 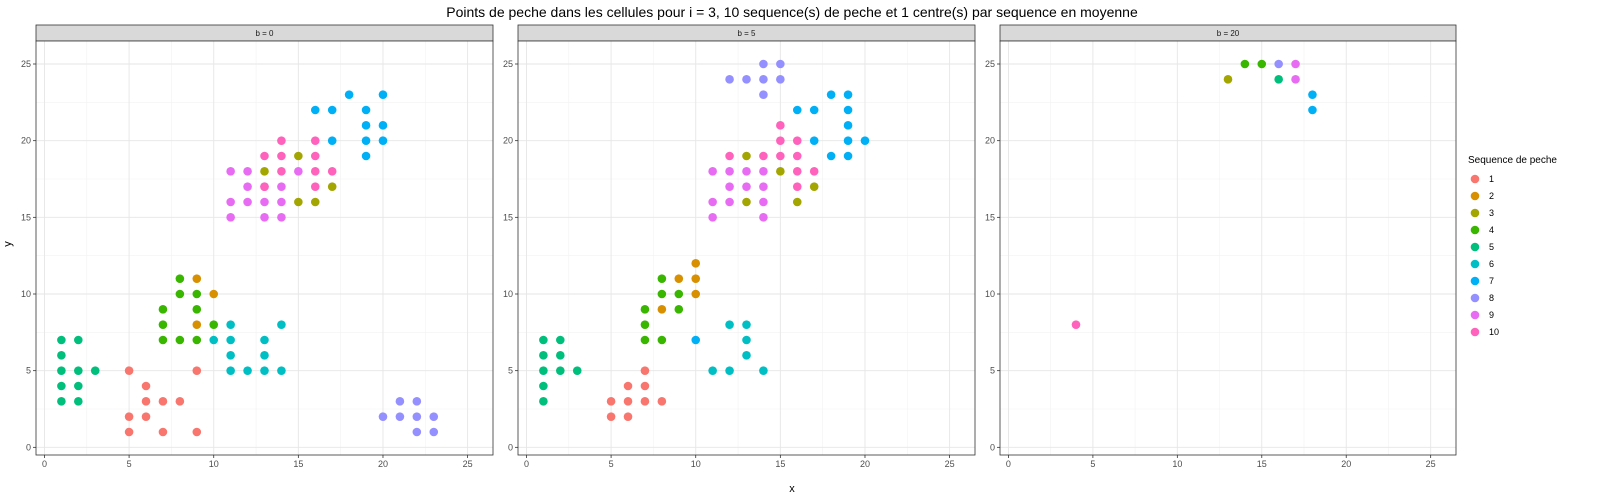 I want to click on legend-item: 5, so click(x=1482, y=247).